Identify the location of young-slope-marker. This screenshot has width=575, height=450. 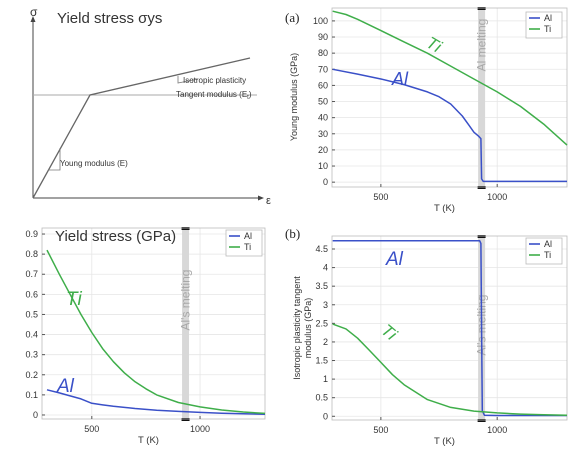
(54, 159).